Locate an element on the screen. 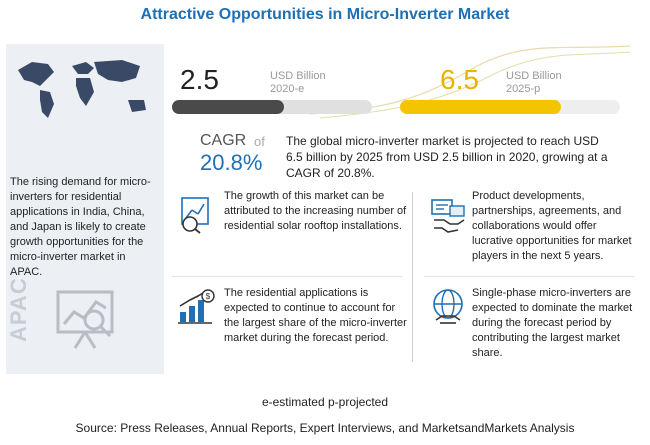 The height and width of the screenshot is (445, 650). partnership-icon is located at coordinates (448, 216).